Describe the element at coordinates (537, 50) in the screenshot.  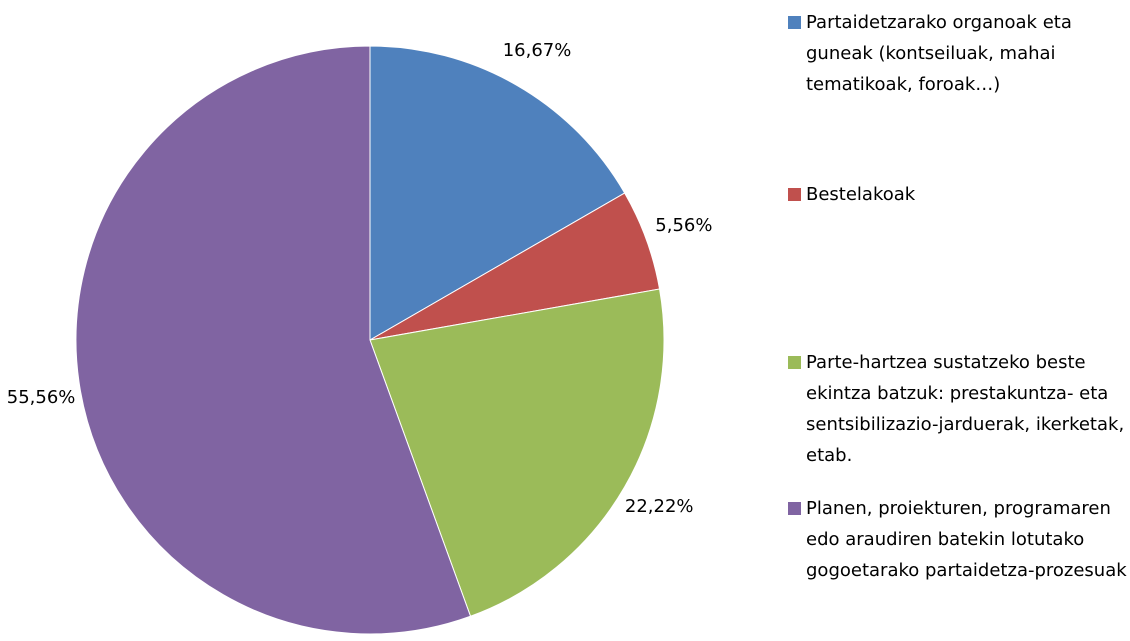
I see `data-label: 16,67%` at that location.